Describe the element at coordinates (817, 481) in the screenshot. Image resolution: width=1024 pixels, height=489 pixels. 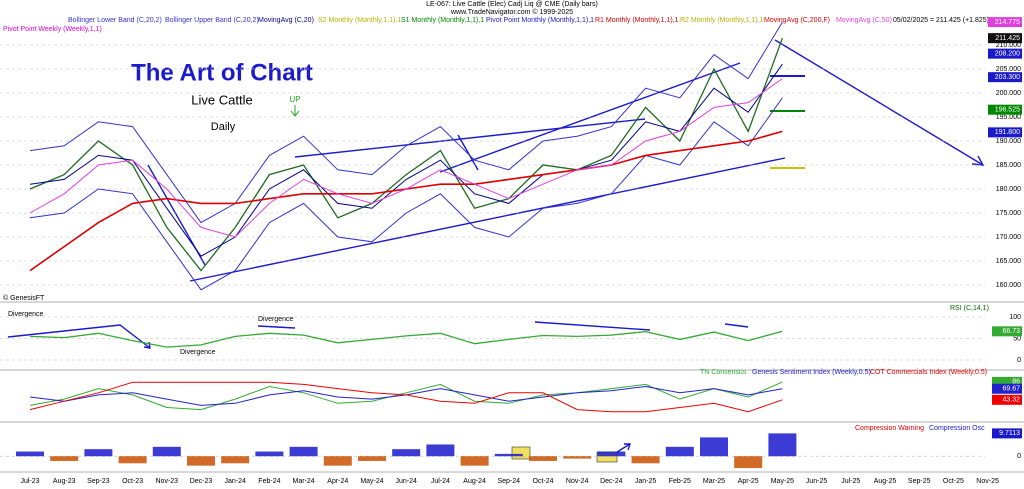
I see `x-tick-label: Jun-25` at that location.